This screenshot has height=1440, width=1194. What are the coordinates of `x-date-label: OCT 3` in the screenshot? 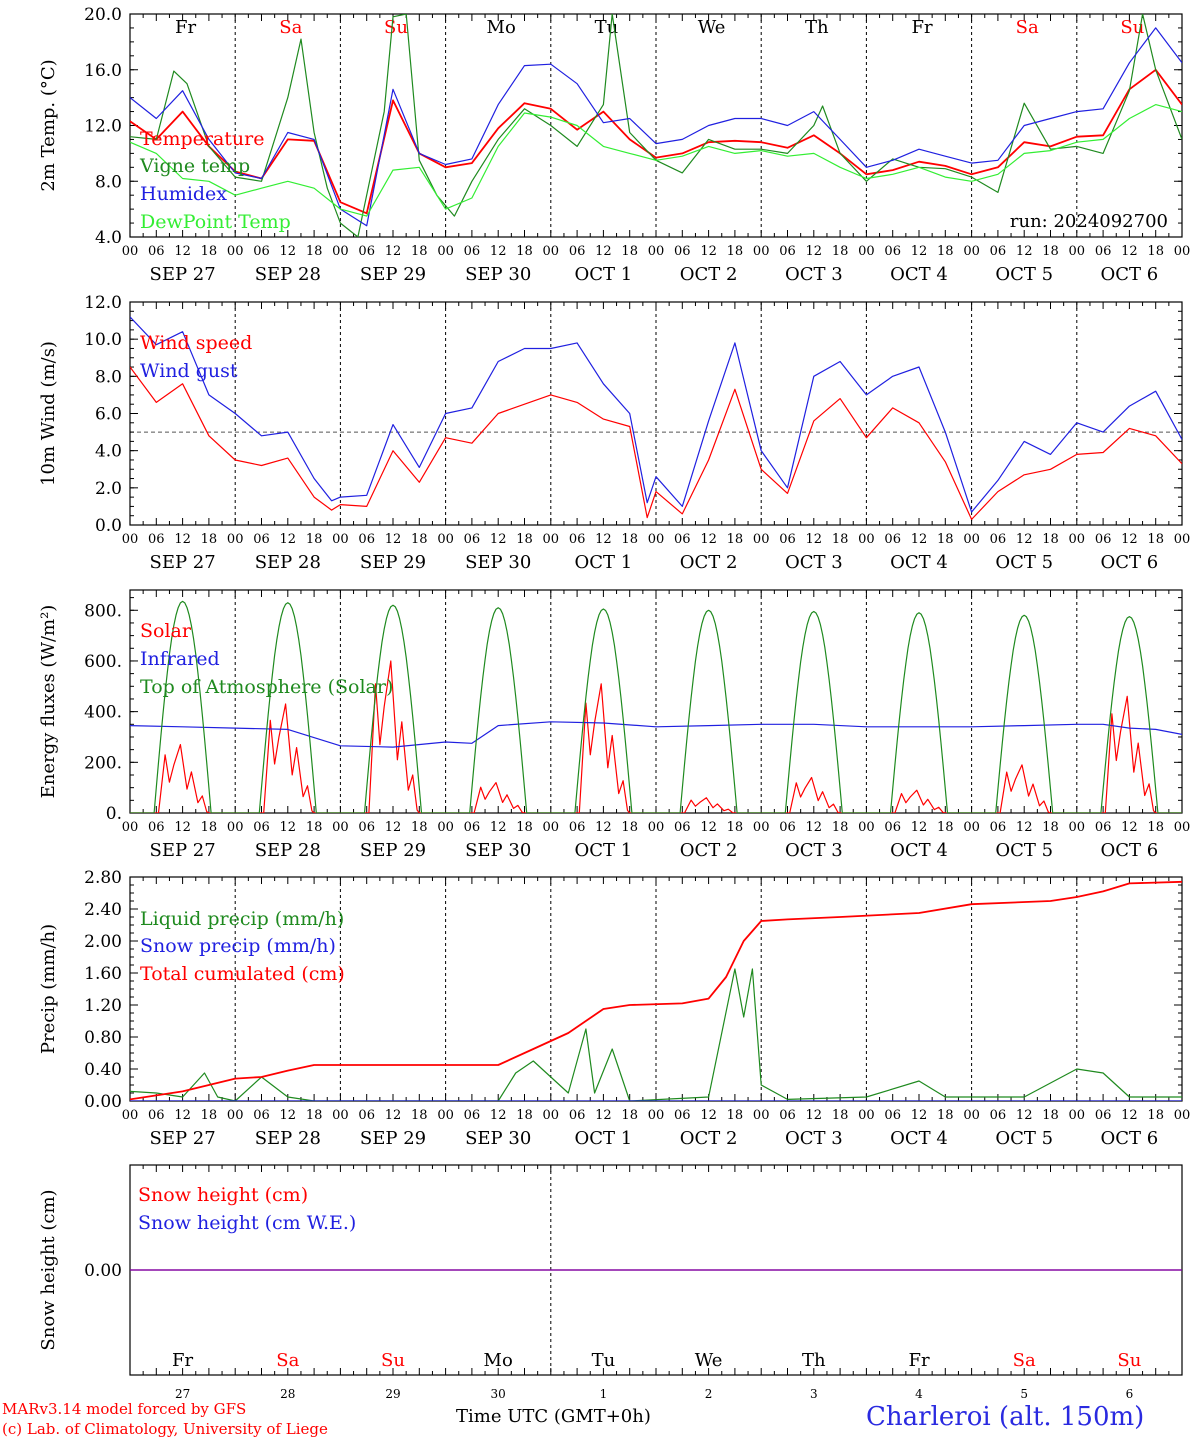 It's located at (814, 1138).